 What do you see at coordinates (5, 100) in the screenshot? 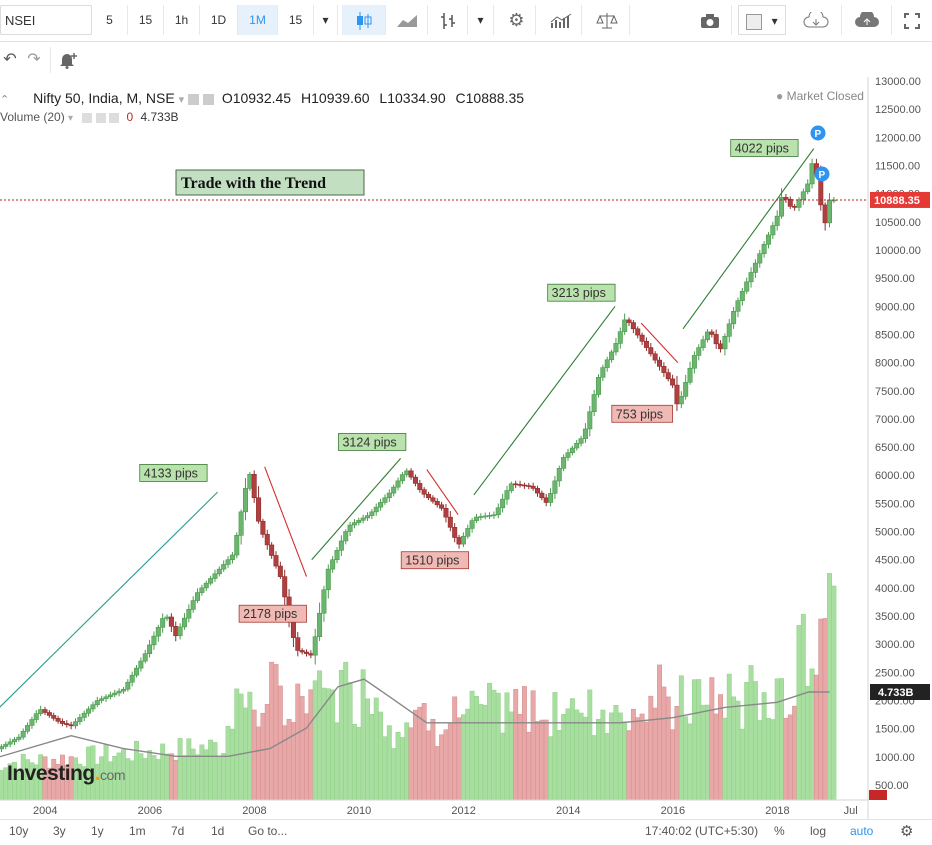
I see `collapse-icon: ⌃` at bounding box center [5, 100].